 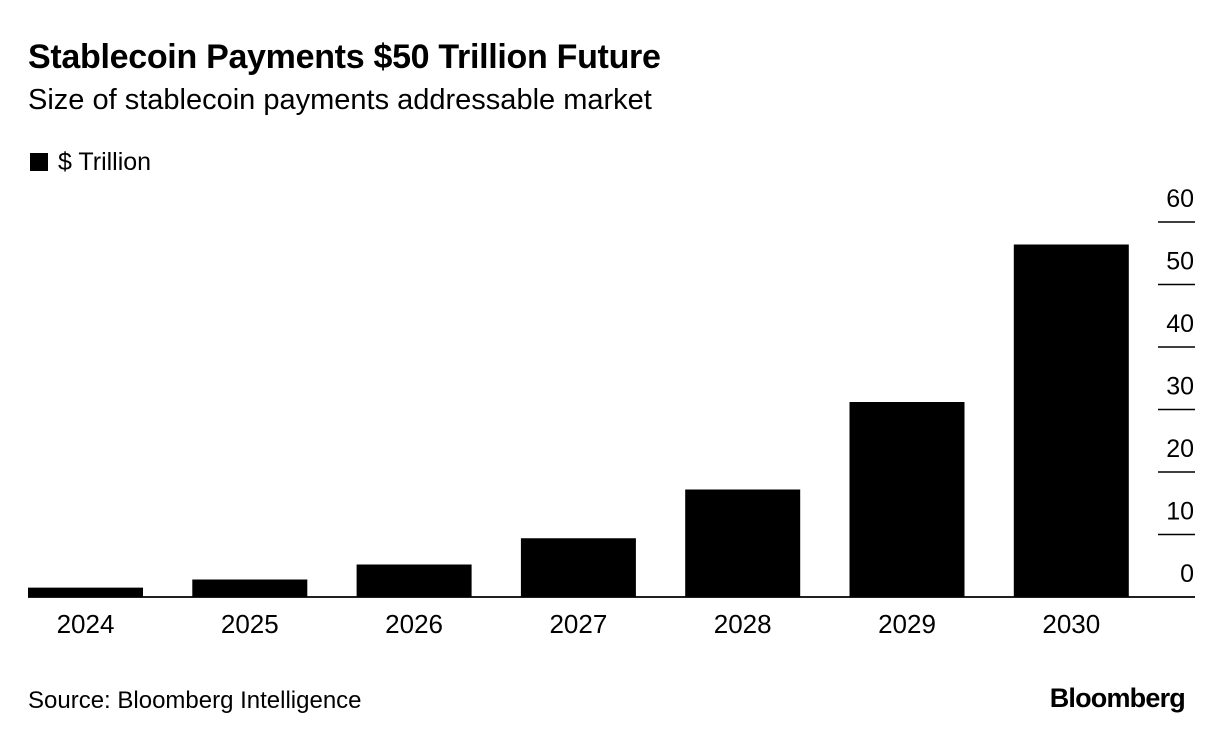 What do you see at coordinates (414, 580) in the screenshot?
I see `bar-2026` at bounding box center [414, 580].